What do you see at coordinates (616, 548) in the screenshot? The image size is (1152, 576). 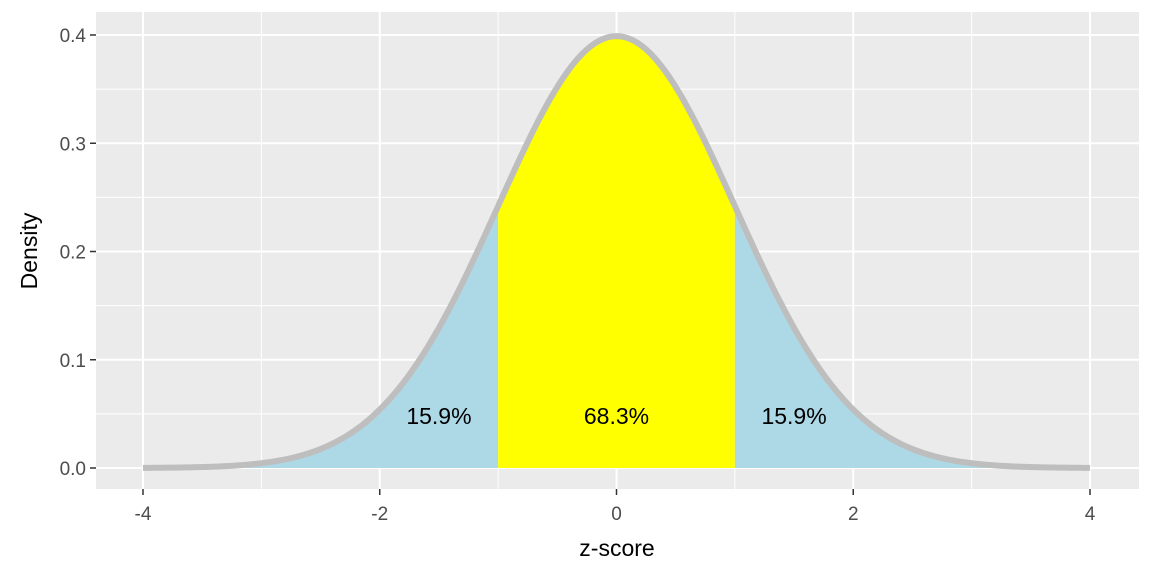 I see `x-axis-title: z-score` at bounding box center [616, 548].